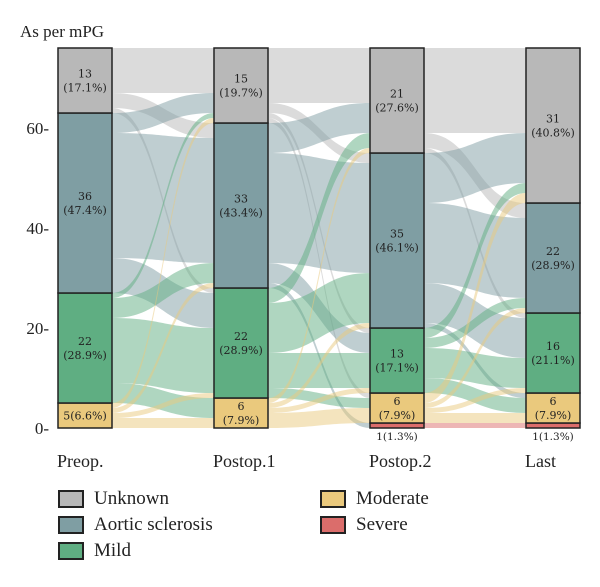  I want to click on node-preop--aortic-sclerosis, so click(85, 203).